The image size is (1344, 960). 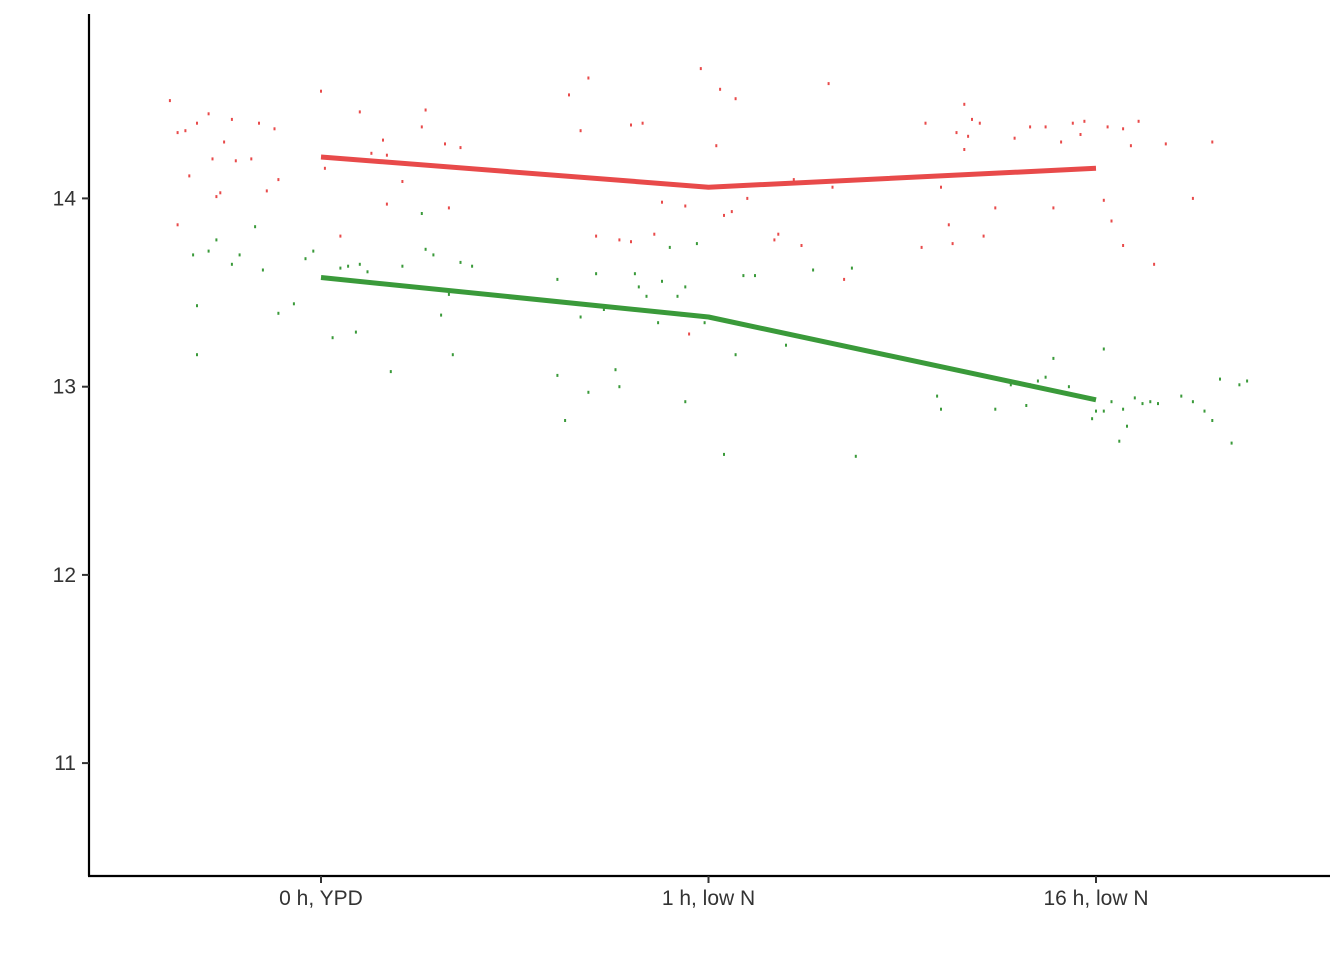 What do you see at coordinates (65, 198) in the screenshot?
I see `y-tick-label: 14` at bounding box center [65, 198].